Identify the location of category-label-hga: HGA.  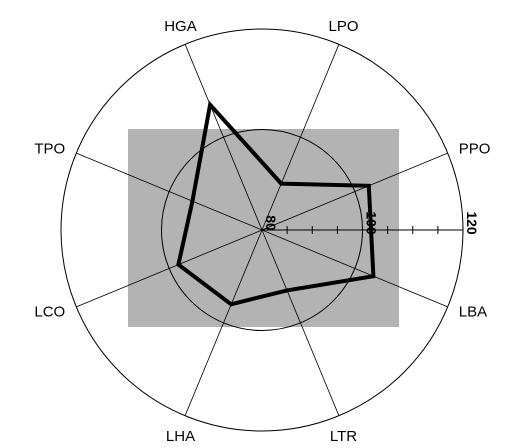
(180, 26).